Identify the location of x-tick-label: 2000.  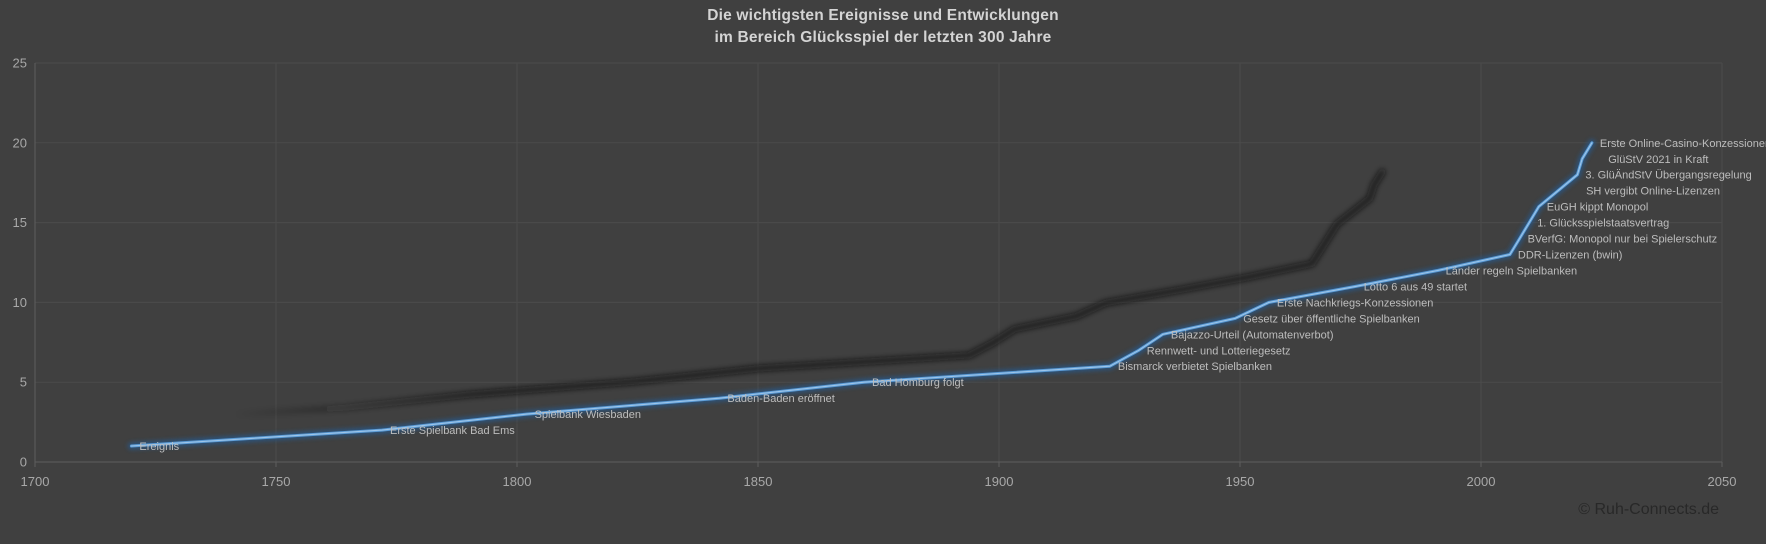
(1481, 481).